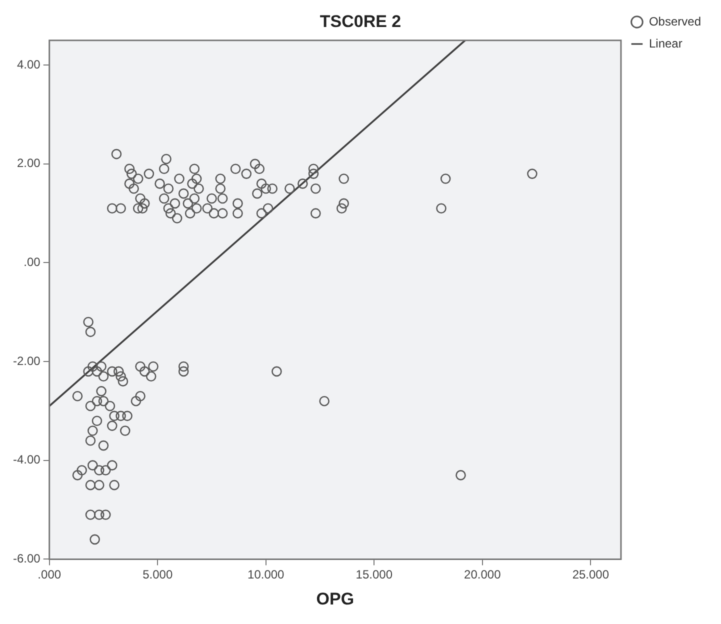  Describe the element at coordinates (32, 262) in the screenshot. I see `y-tick-label: .00` at that location.